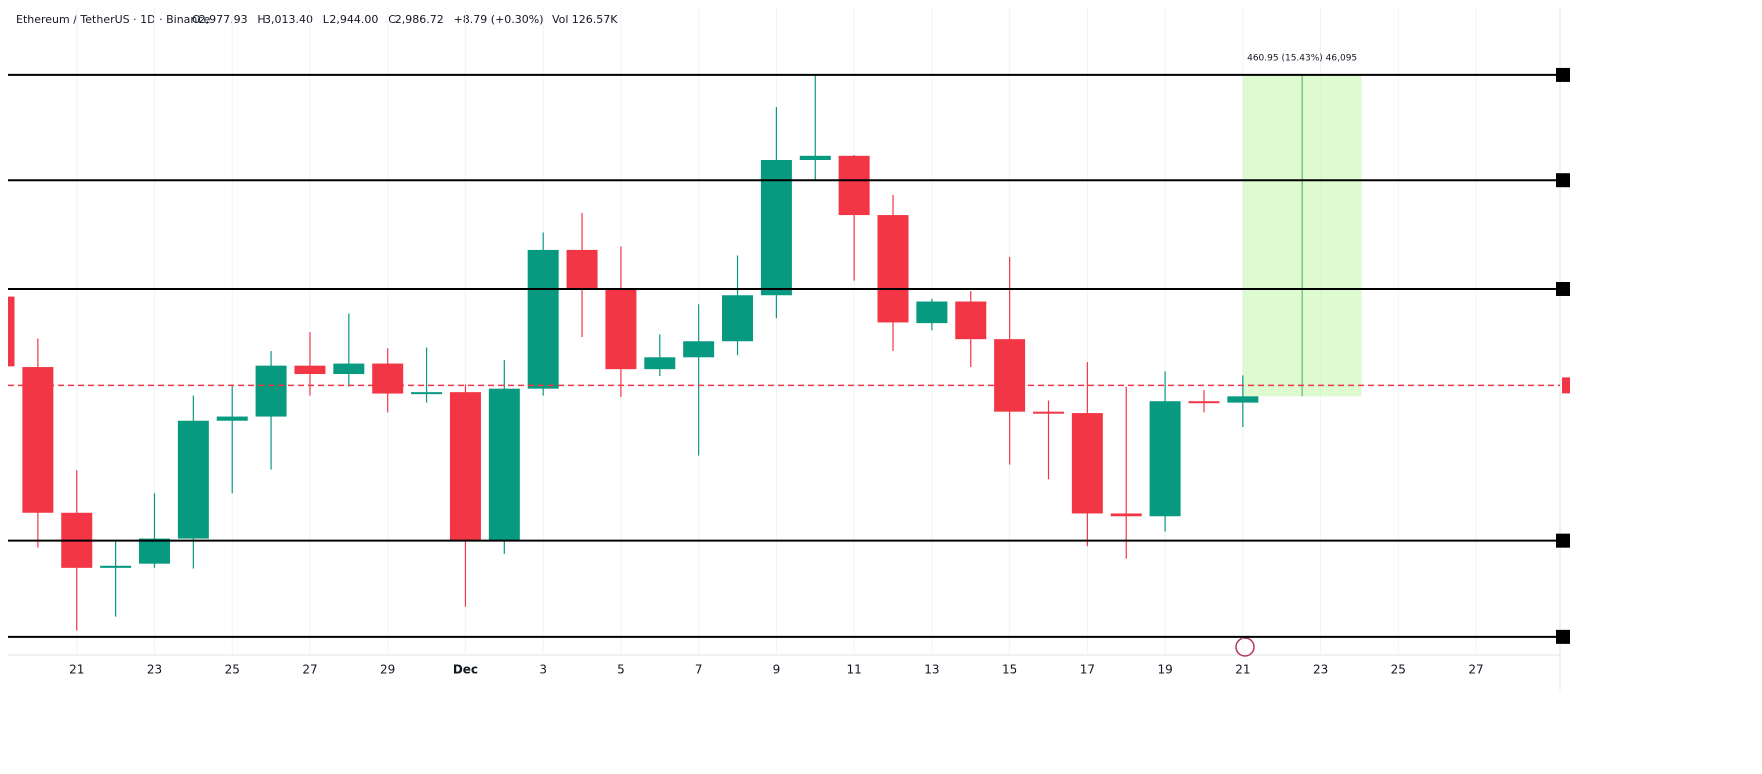 The image size is (1762, 774). Describe the element at coordinates (560, 19) in the screenshot. I see `volume-label: Vol` at that location.